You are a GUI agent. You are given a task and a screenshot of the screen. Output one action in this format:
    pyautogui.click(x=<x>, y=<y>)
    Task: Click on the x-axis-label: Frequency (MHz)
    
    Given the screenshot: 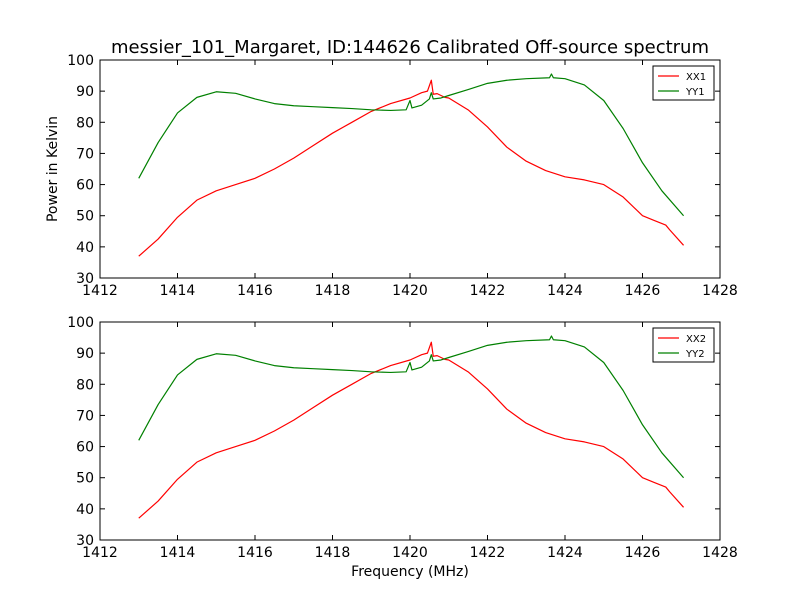 What is the action you would take?
    pyautogui.click(x=410, y=572)
    